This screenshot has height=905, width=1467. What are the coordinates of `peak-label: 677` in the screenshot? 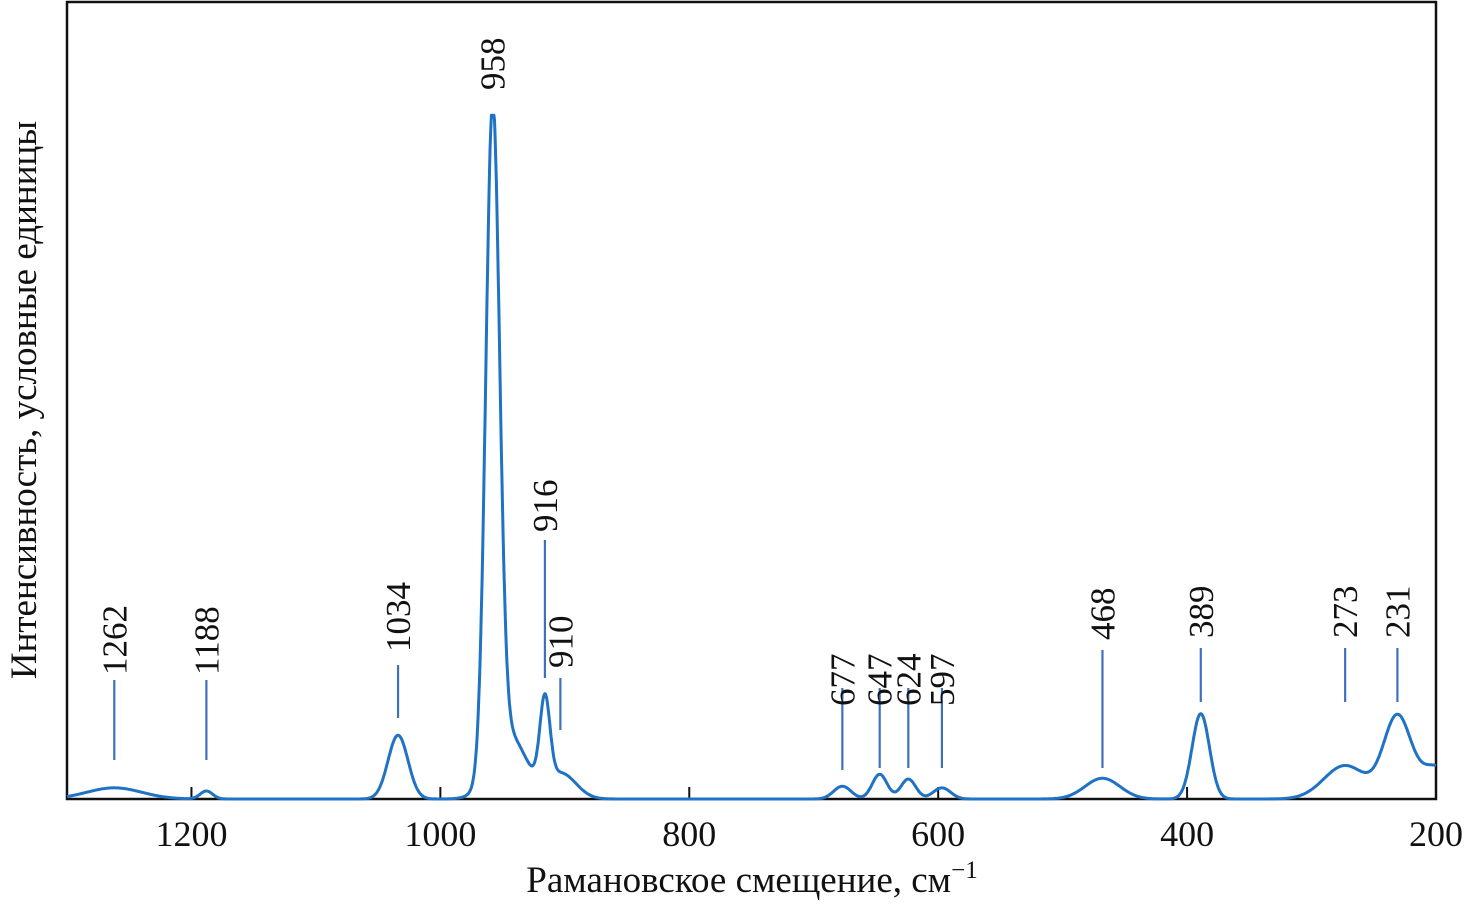 It's located at (842, 680).